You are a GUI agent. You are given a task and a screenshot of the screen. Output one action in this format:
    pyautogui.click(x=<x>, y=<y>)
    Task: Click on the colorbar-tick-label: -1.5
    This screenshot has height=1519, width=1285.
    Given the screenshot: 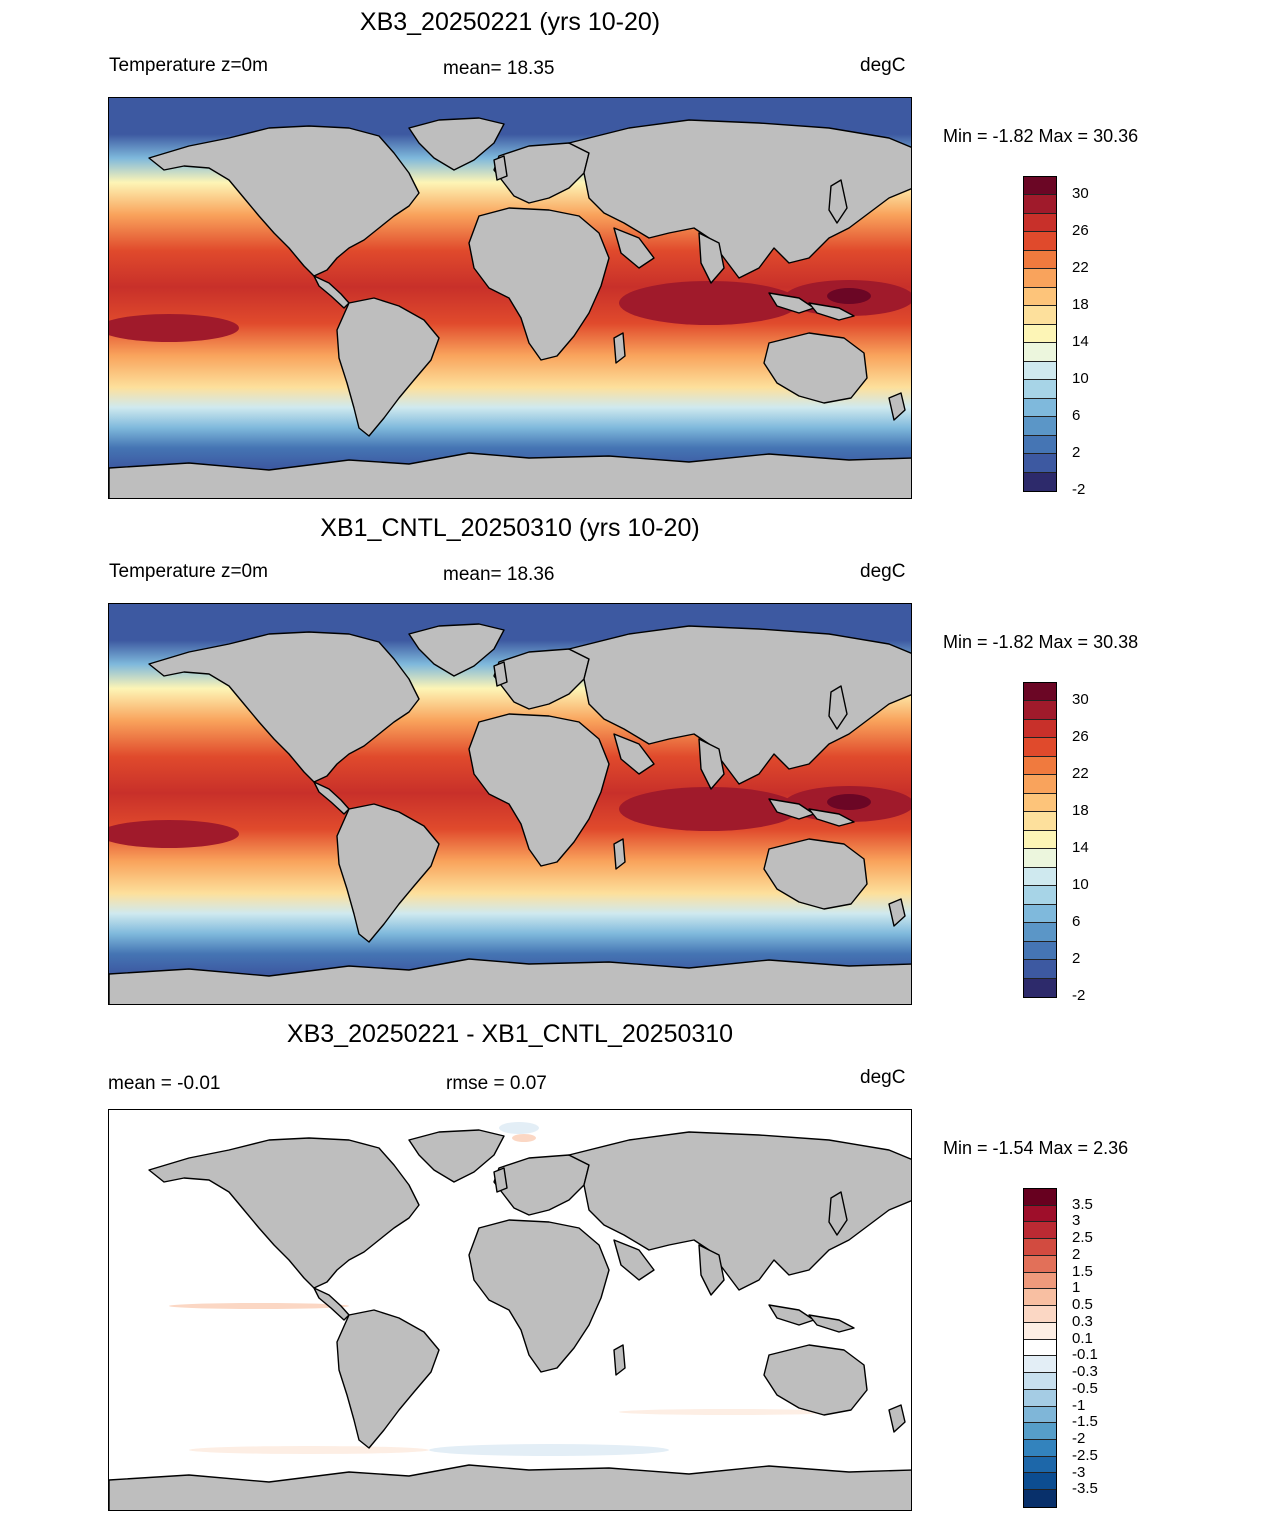 What is the action you would take?
    pyautogui.click(x=1085, y=1422)
    